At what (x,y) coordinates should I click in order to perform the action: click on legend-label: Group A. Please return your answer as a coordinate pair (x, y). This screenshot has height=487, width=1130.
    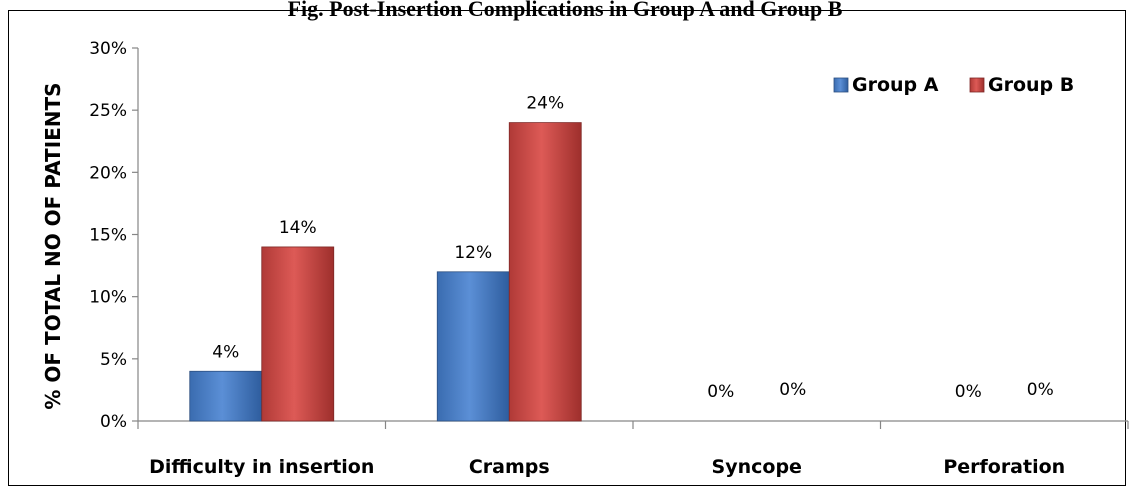
    Looking at the image, I should click on (895, 85).